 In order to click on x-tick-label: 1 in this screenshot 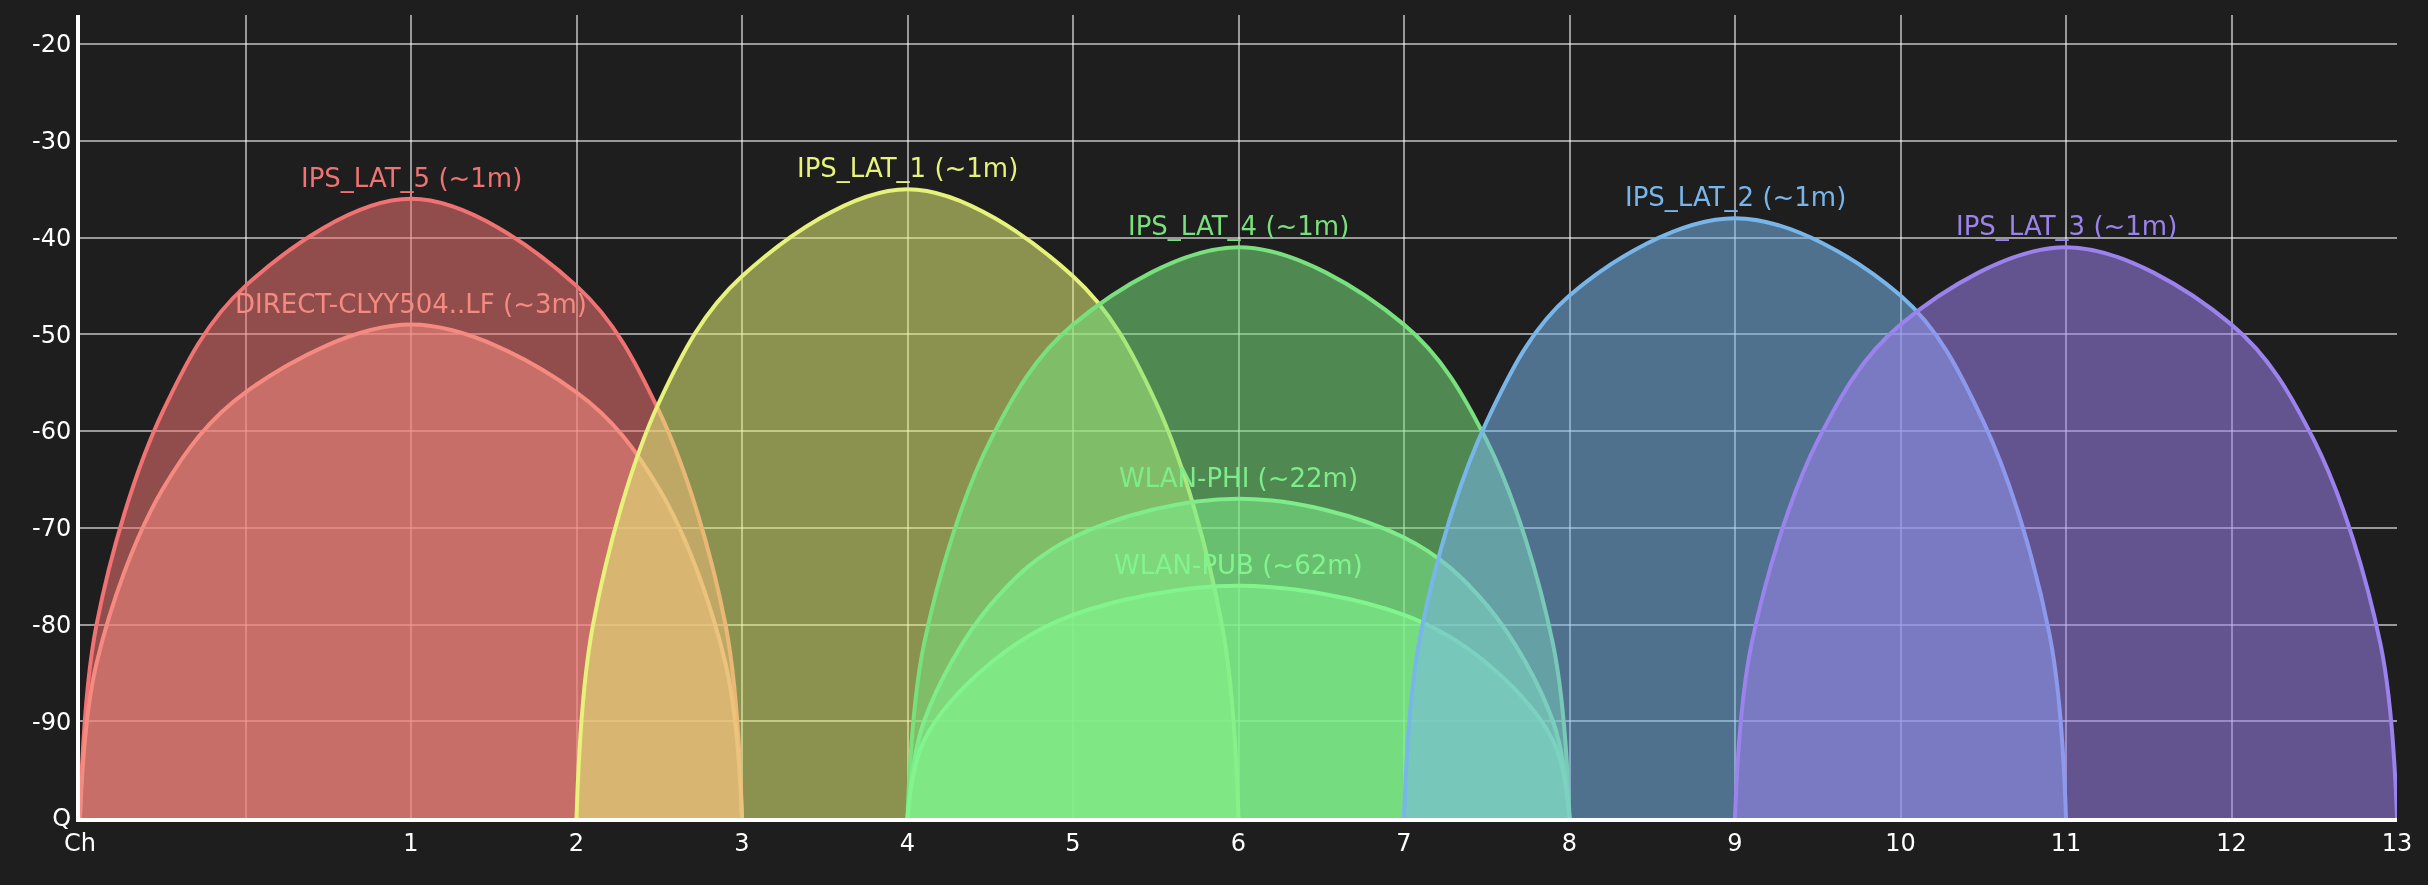, I will do `click(411, 842)`.